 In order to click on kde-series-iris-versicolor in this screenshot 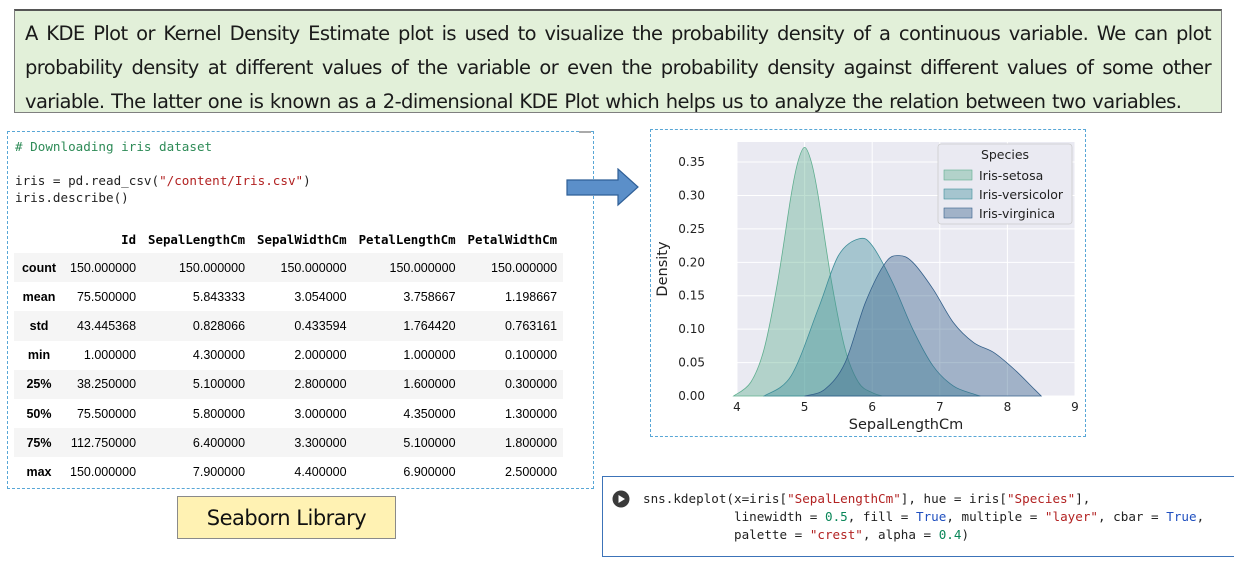, I will do `click(871, 317)`.